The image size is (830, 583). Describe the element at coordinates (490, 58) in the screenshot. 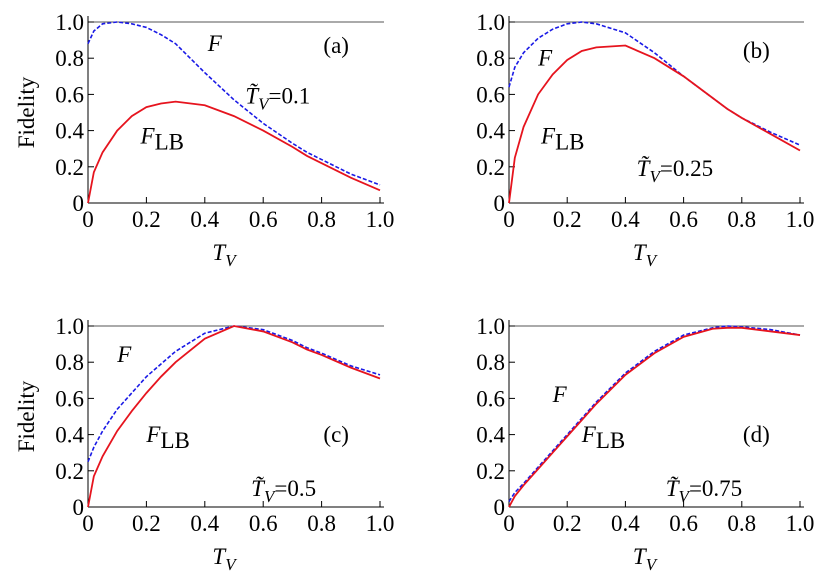

I see `y-tick-label: 0.8` at that location.